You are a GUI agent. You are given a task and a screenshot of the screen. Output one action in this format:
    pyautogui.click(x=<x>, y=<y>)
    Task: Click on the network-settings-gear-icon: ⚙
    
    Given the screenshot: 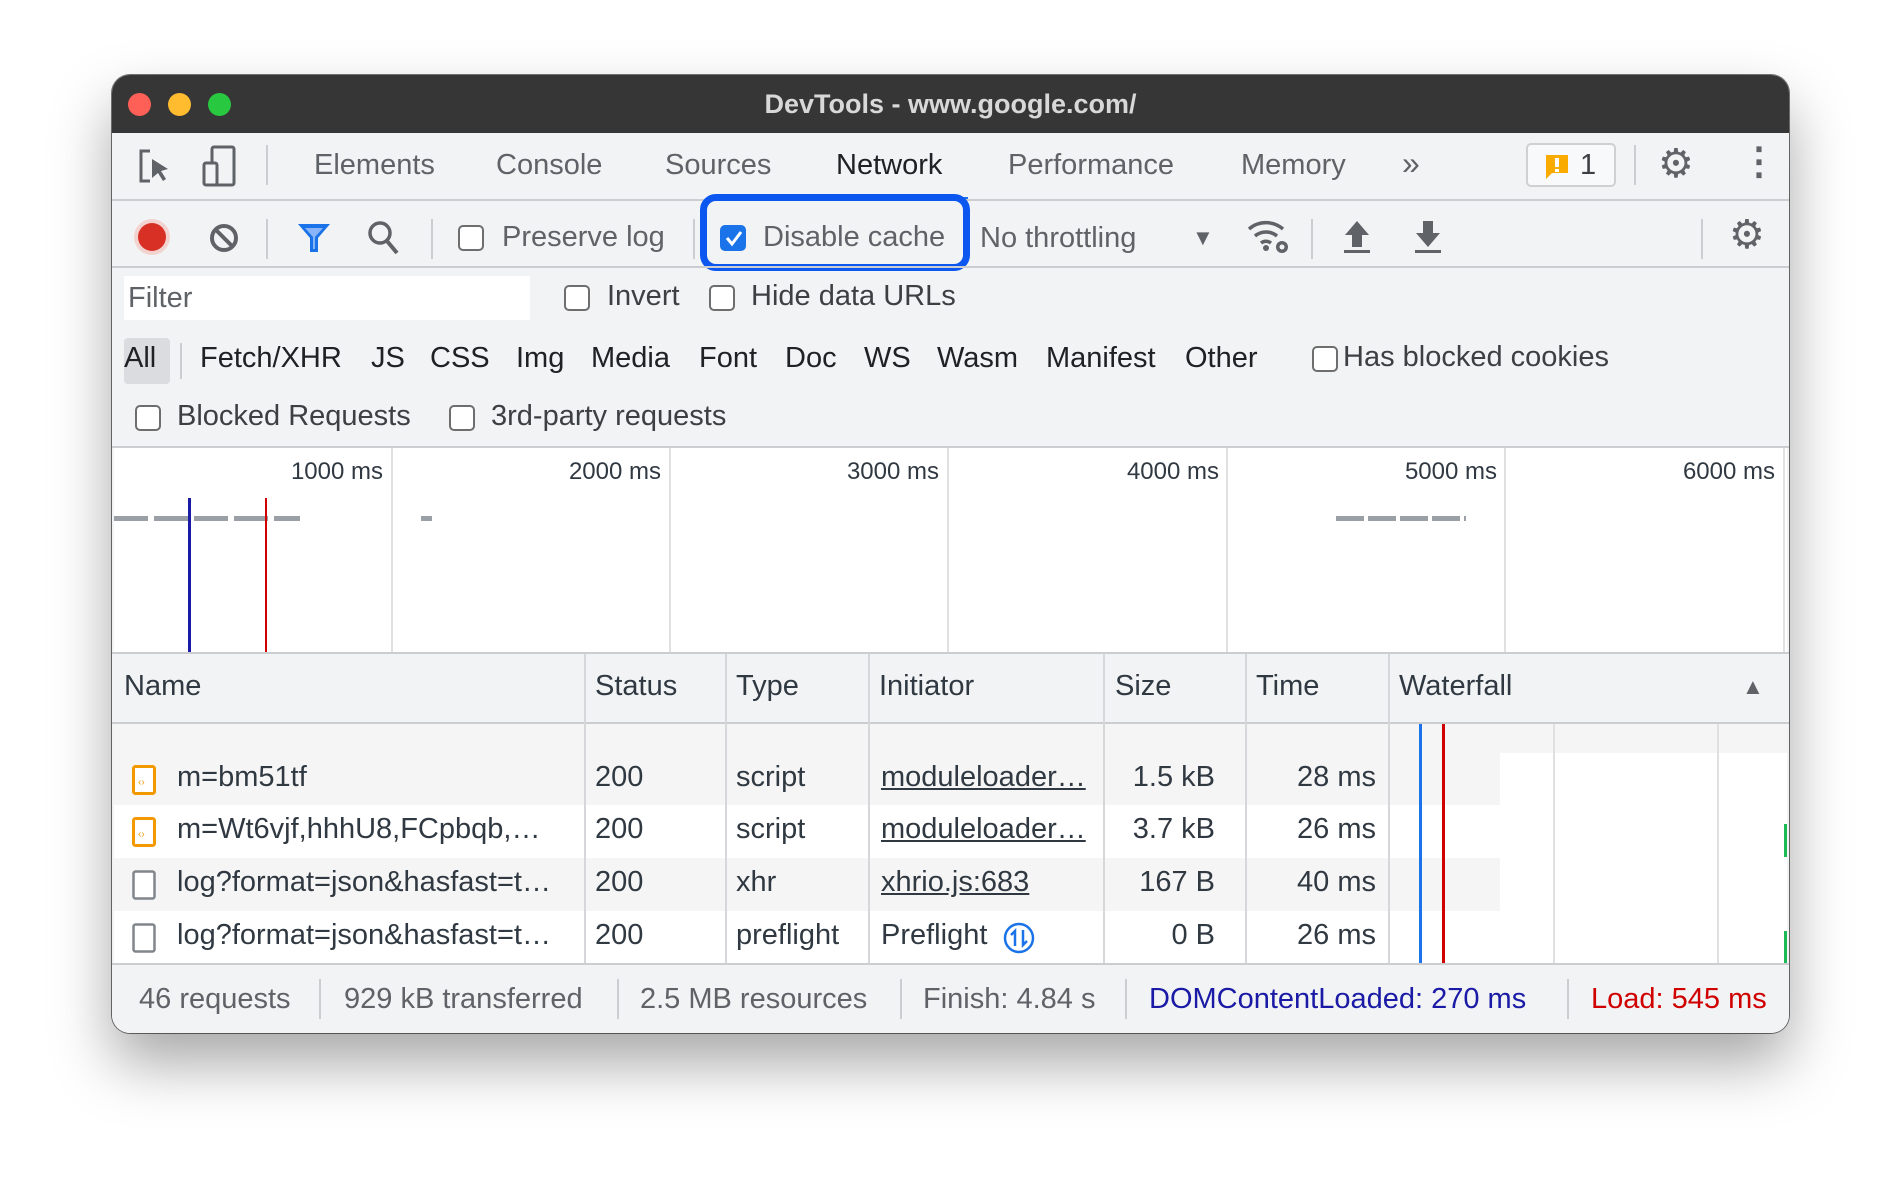 What is the action you would take?
    pyautogui.click(x=1747, y=235)
    